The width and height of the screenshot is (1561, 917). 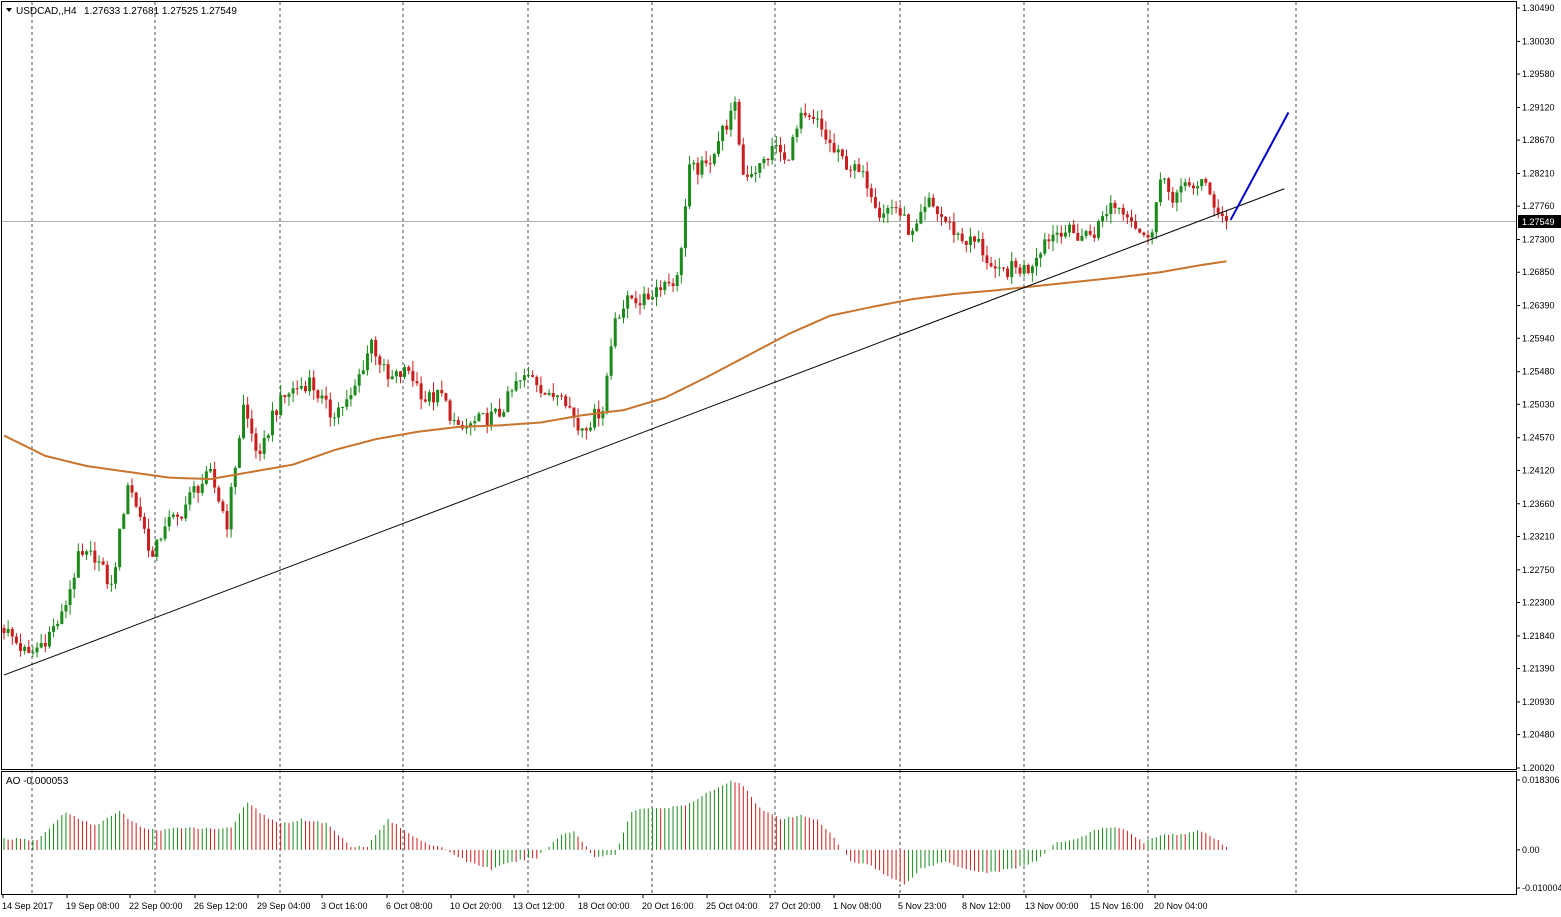 I want to click on y-tick-label: 1.25940, so click(x=1538, y=338).